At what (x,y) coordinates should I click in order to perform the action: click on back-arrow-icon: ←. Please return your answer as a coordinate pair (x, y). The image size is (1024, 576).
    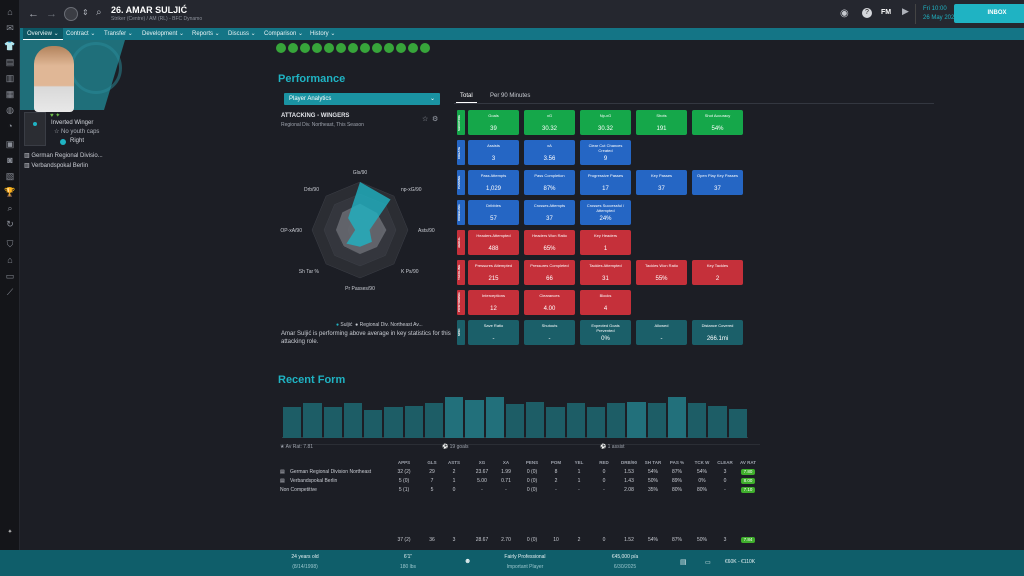
    Looking at the image, I should click on (33, 14).